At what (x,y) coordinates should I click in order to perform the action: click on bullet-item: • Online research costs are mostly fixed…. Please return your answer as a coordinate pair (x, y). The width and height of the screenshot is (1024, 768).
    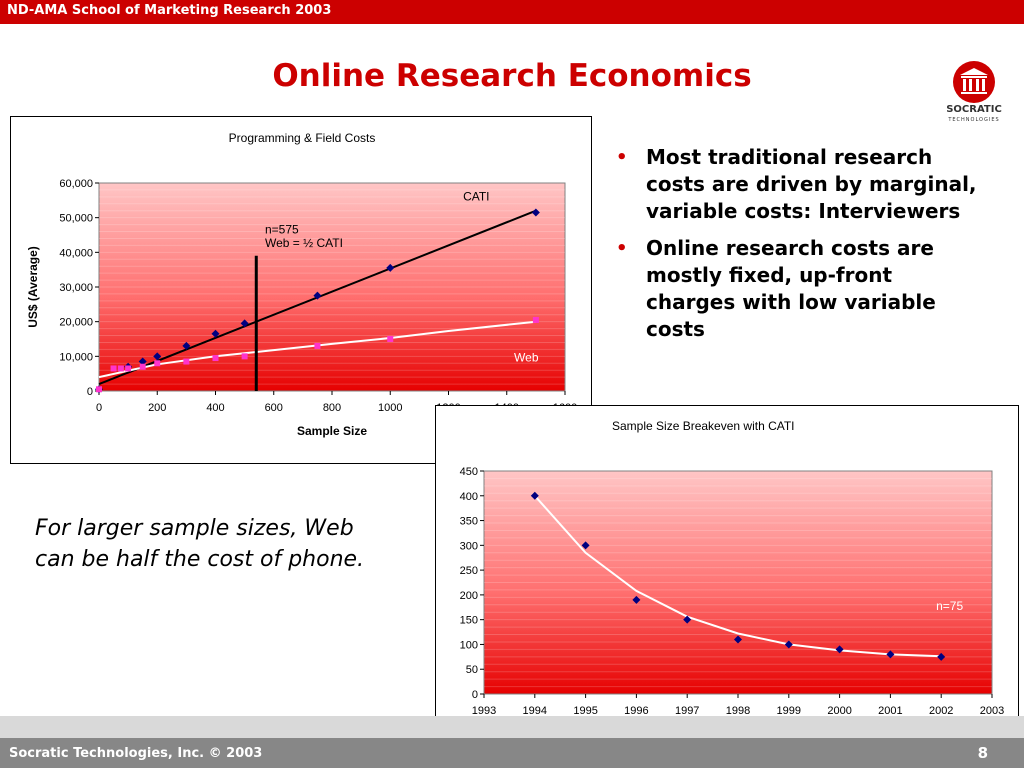
    Looking at the image, I should click on (798, 289).